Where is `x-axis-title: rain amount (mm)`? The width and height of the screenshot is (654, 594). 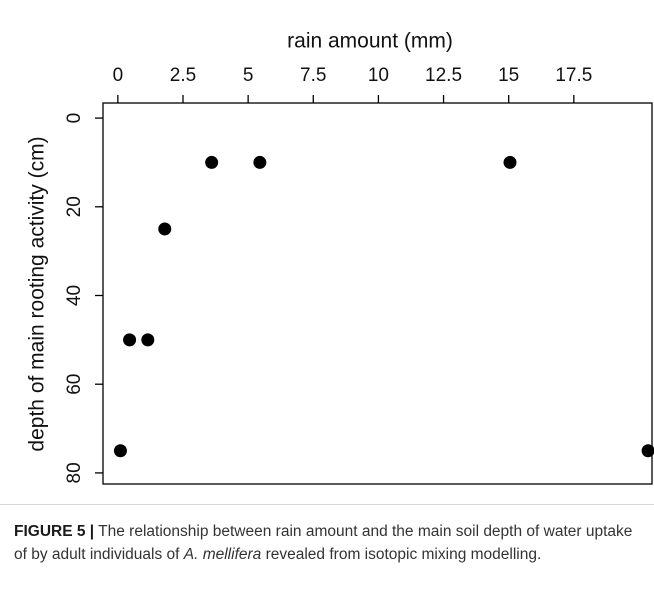 x-axis-title: rain amount (mm) is located at coordinates (370, 41).